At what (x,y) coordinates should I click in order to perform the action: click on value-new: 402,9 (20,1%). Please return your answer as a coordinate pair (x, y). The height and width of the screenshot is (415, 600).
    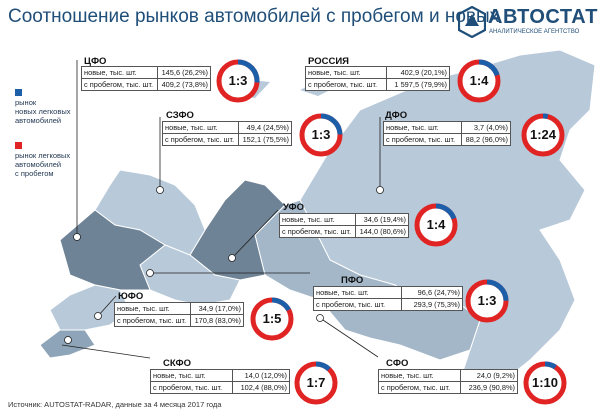
    Looking at the image, I should click on (418, 72).